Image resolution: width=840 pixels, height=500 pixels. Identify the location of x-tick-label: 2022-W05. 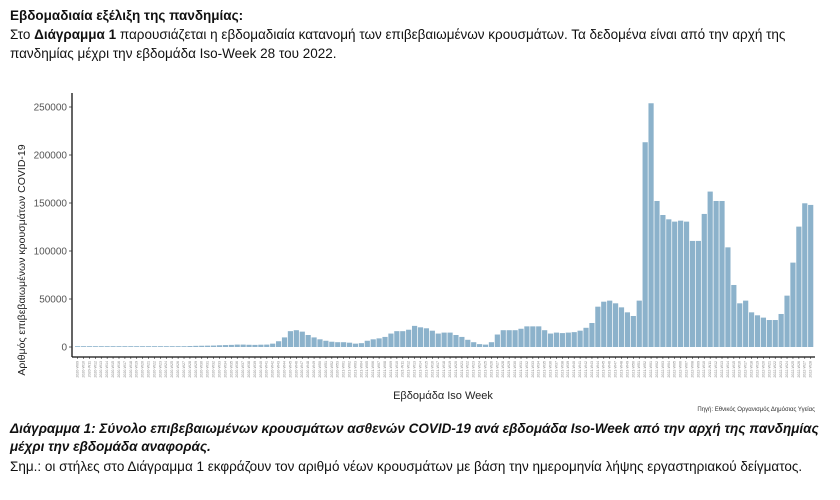
(675, 369).